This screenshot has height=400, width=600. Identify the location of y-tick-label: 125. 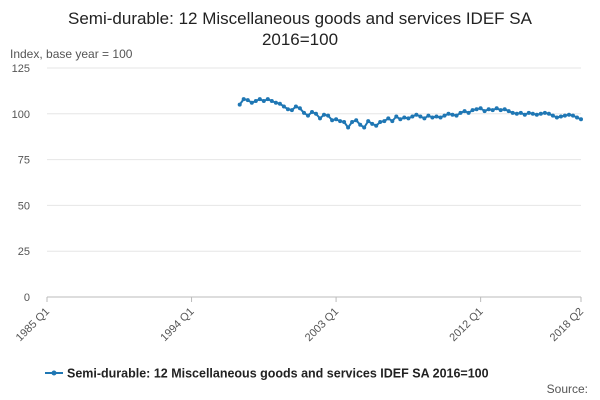
(21, 69).